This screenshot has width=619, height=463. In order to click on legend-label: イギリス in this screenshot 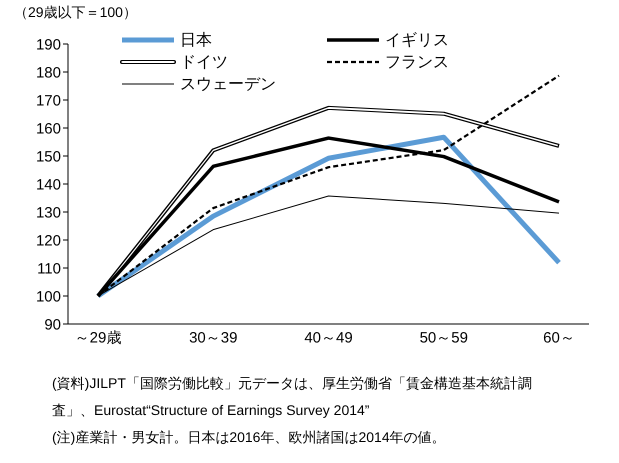, I will do `click(417, 40)`.